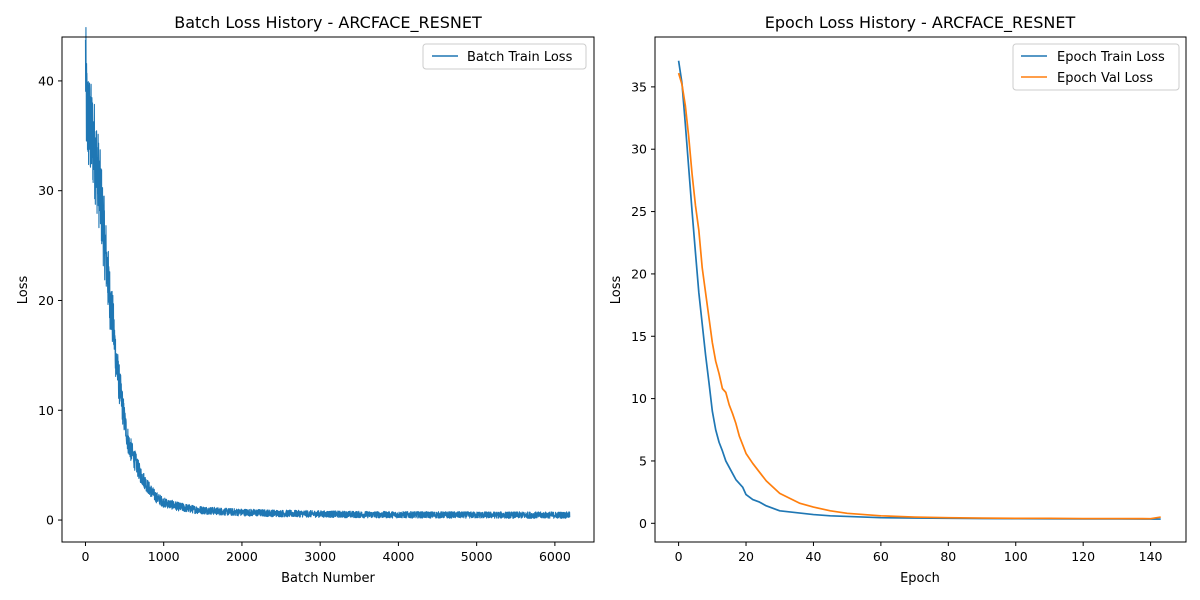  I want to click on batch-loss-x-label: Batch Number, so click(328, 578).